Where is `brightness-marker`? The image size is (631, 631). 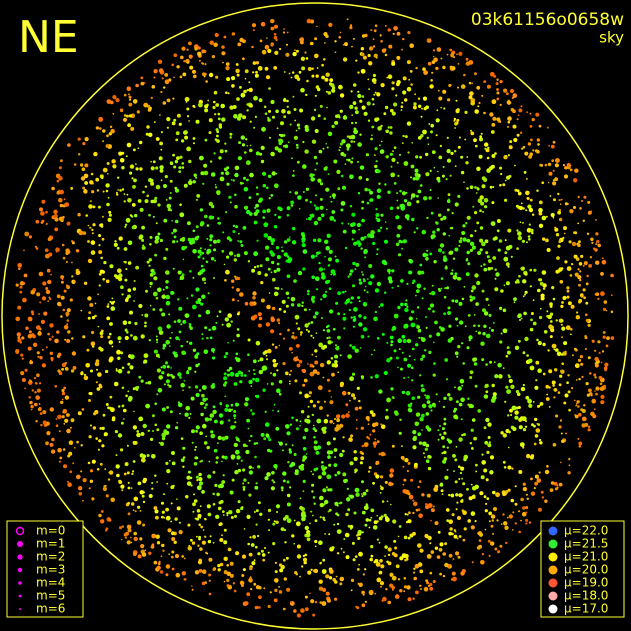
brightness-marker is located at coordinates (553, 583).